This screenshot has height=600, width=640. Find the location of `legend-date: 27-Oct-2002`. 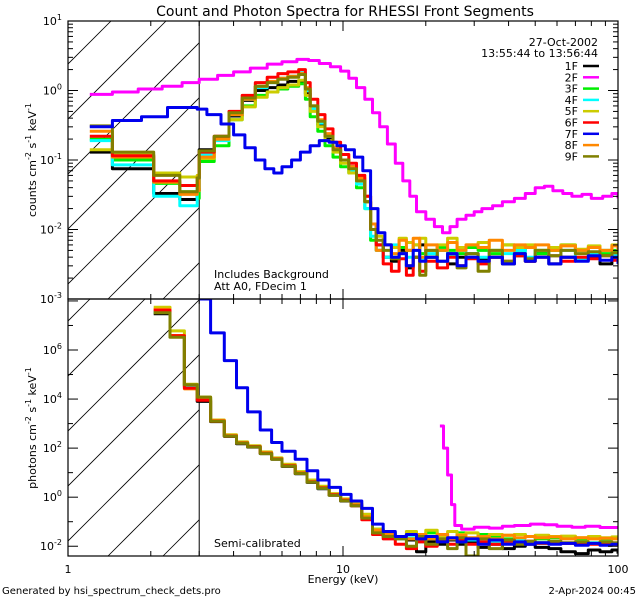

legend-date: 27-Oct-2002 is located at coordinates (563, 42).